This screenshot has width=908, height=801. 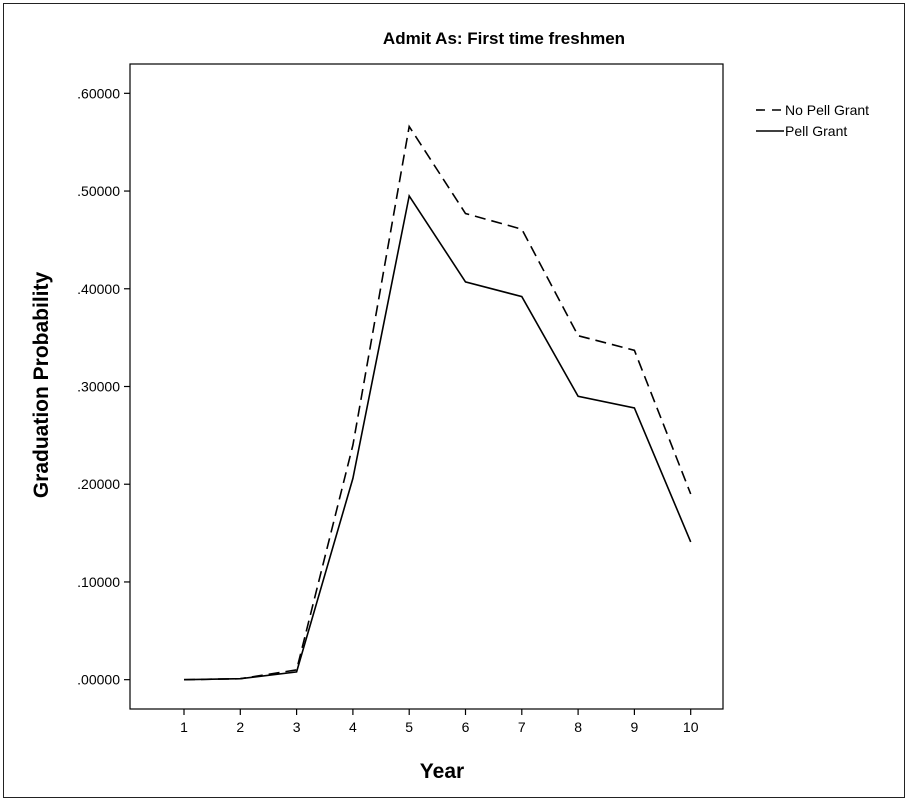 I want to click on y-tick-label: .00000, so click(x=98, y=680).